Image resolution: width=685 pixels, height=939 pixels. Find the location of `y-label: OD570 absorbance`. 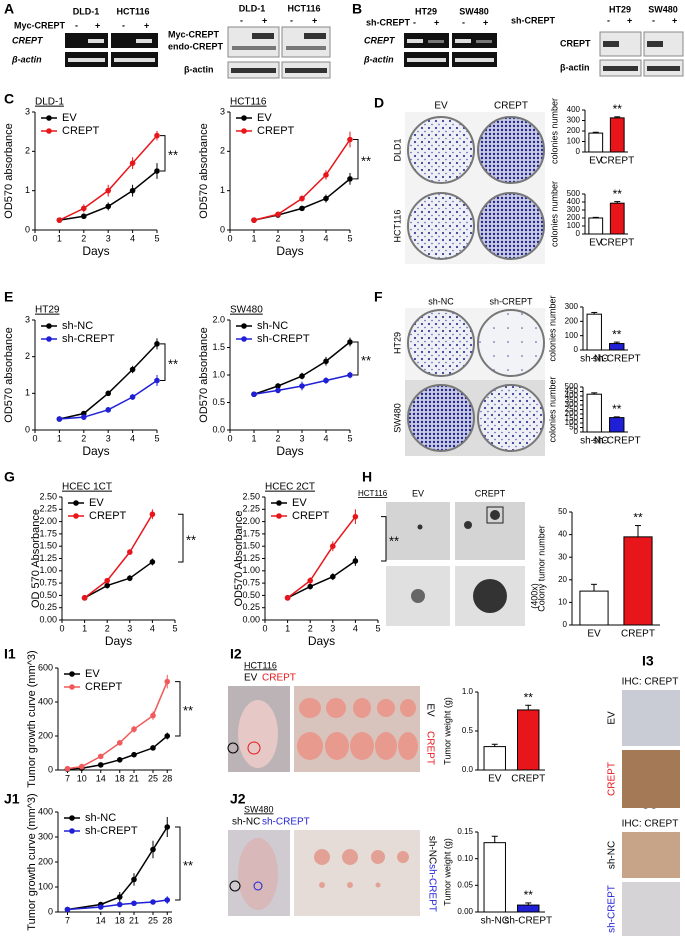

y-label: OD570 absorbance is located at coordinates (9, 170).